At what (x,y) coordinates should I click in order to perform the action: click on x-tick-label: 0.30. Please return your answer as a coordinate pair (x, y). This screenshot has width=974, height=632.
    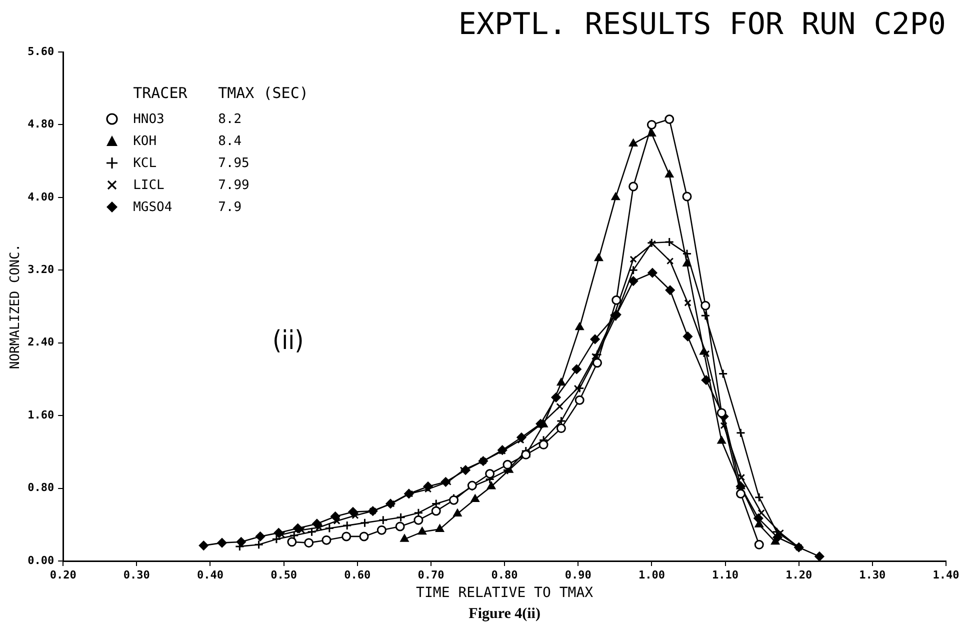
    Looking at the image, I should click on (136, 575).